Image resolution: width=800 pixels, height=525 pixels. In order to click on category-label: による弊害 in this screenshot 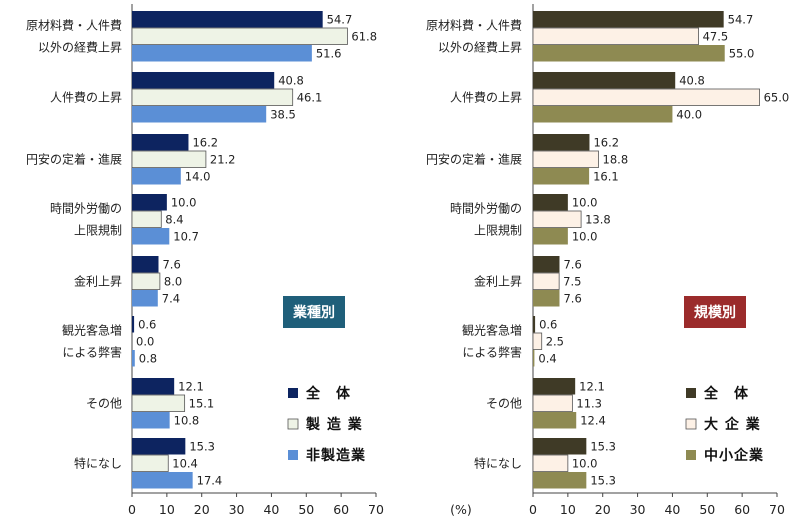, I will do `click(492, 351)`.